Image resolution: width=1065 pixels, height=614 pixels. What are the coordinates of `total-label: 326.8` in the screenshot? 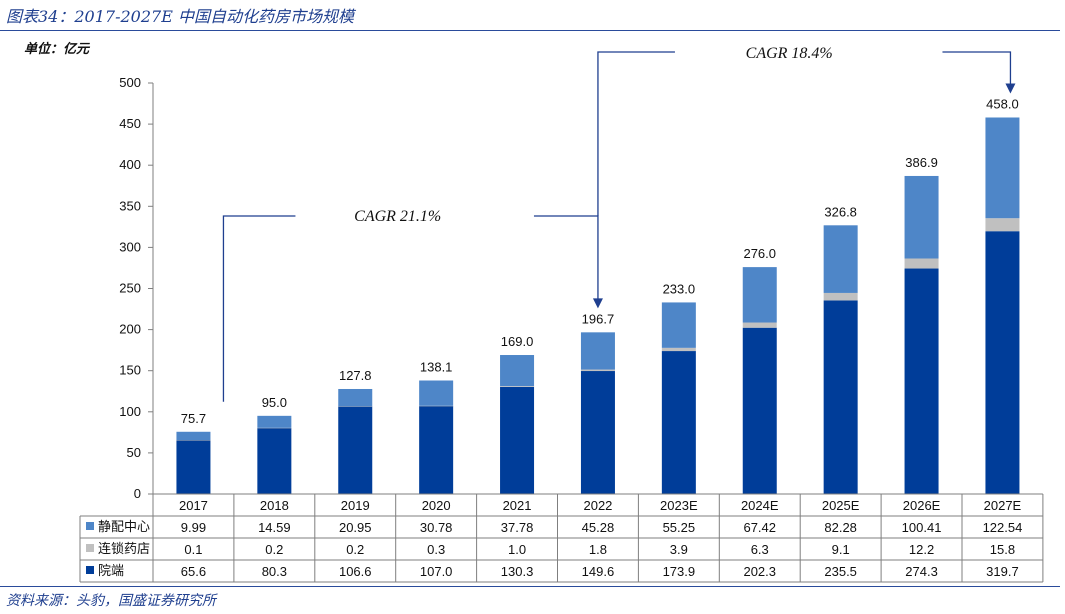 It's located at (840, 211).